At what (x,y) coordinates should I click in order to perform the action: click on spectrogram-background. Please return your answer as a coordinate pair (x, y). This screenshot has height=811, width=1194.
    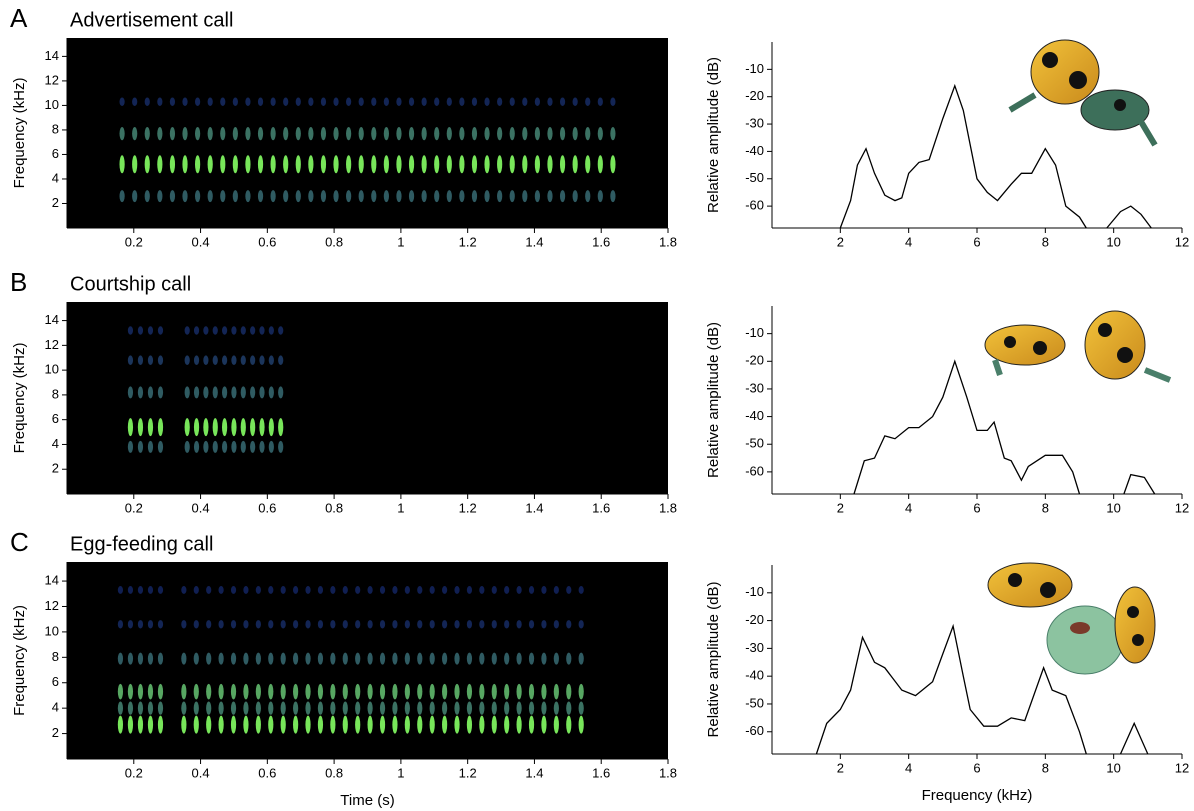
    Looking at the image, I should click on (367, 133).